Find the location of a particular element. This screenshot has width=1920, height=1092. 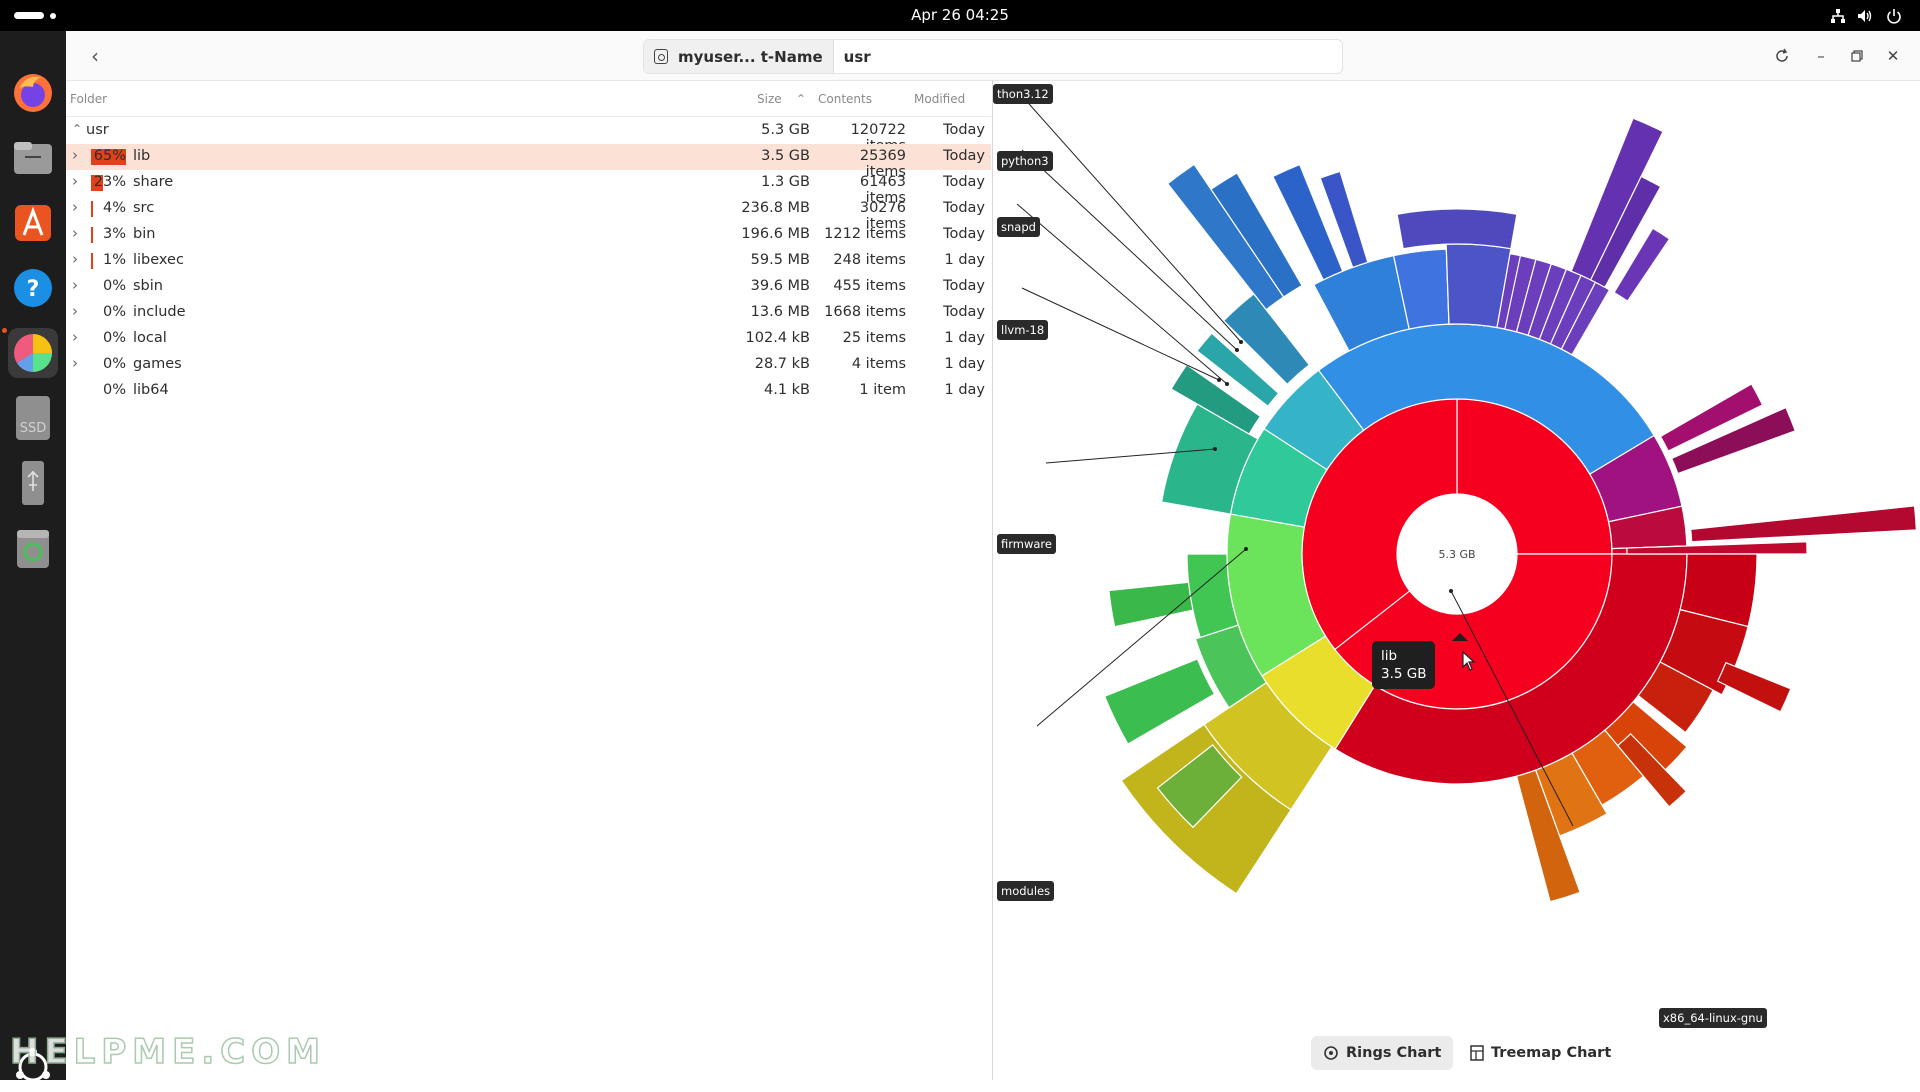

close-button: ✕ is located at coordinates (1893, 56).